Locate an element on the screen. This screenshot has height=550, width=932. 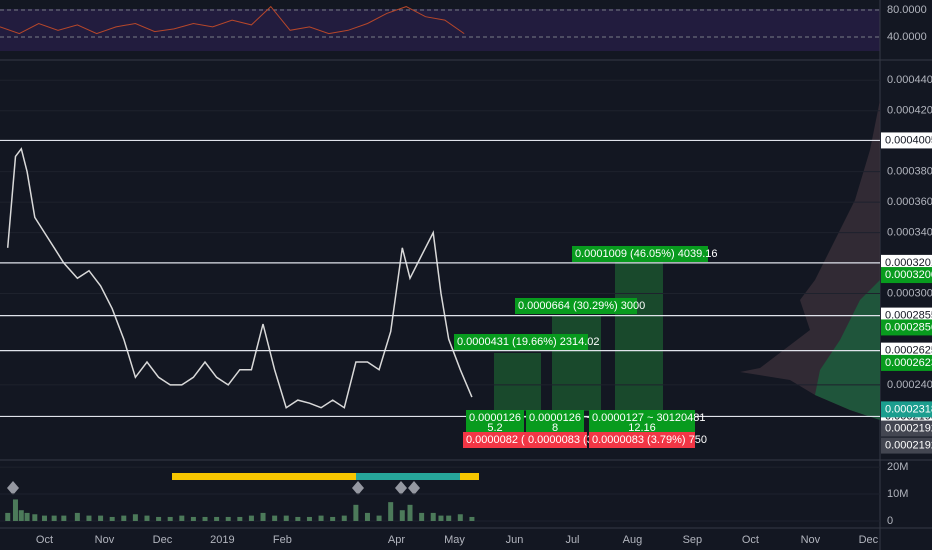
price-tag-label: 0.0002856 is located at coordinates (908, 327).